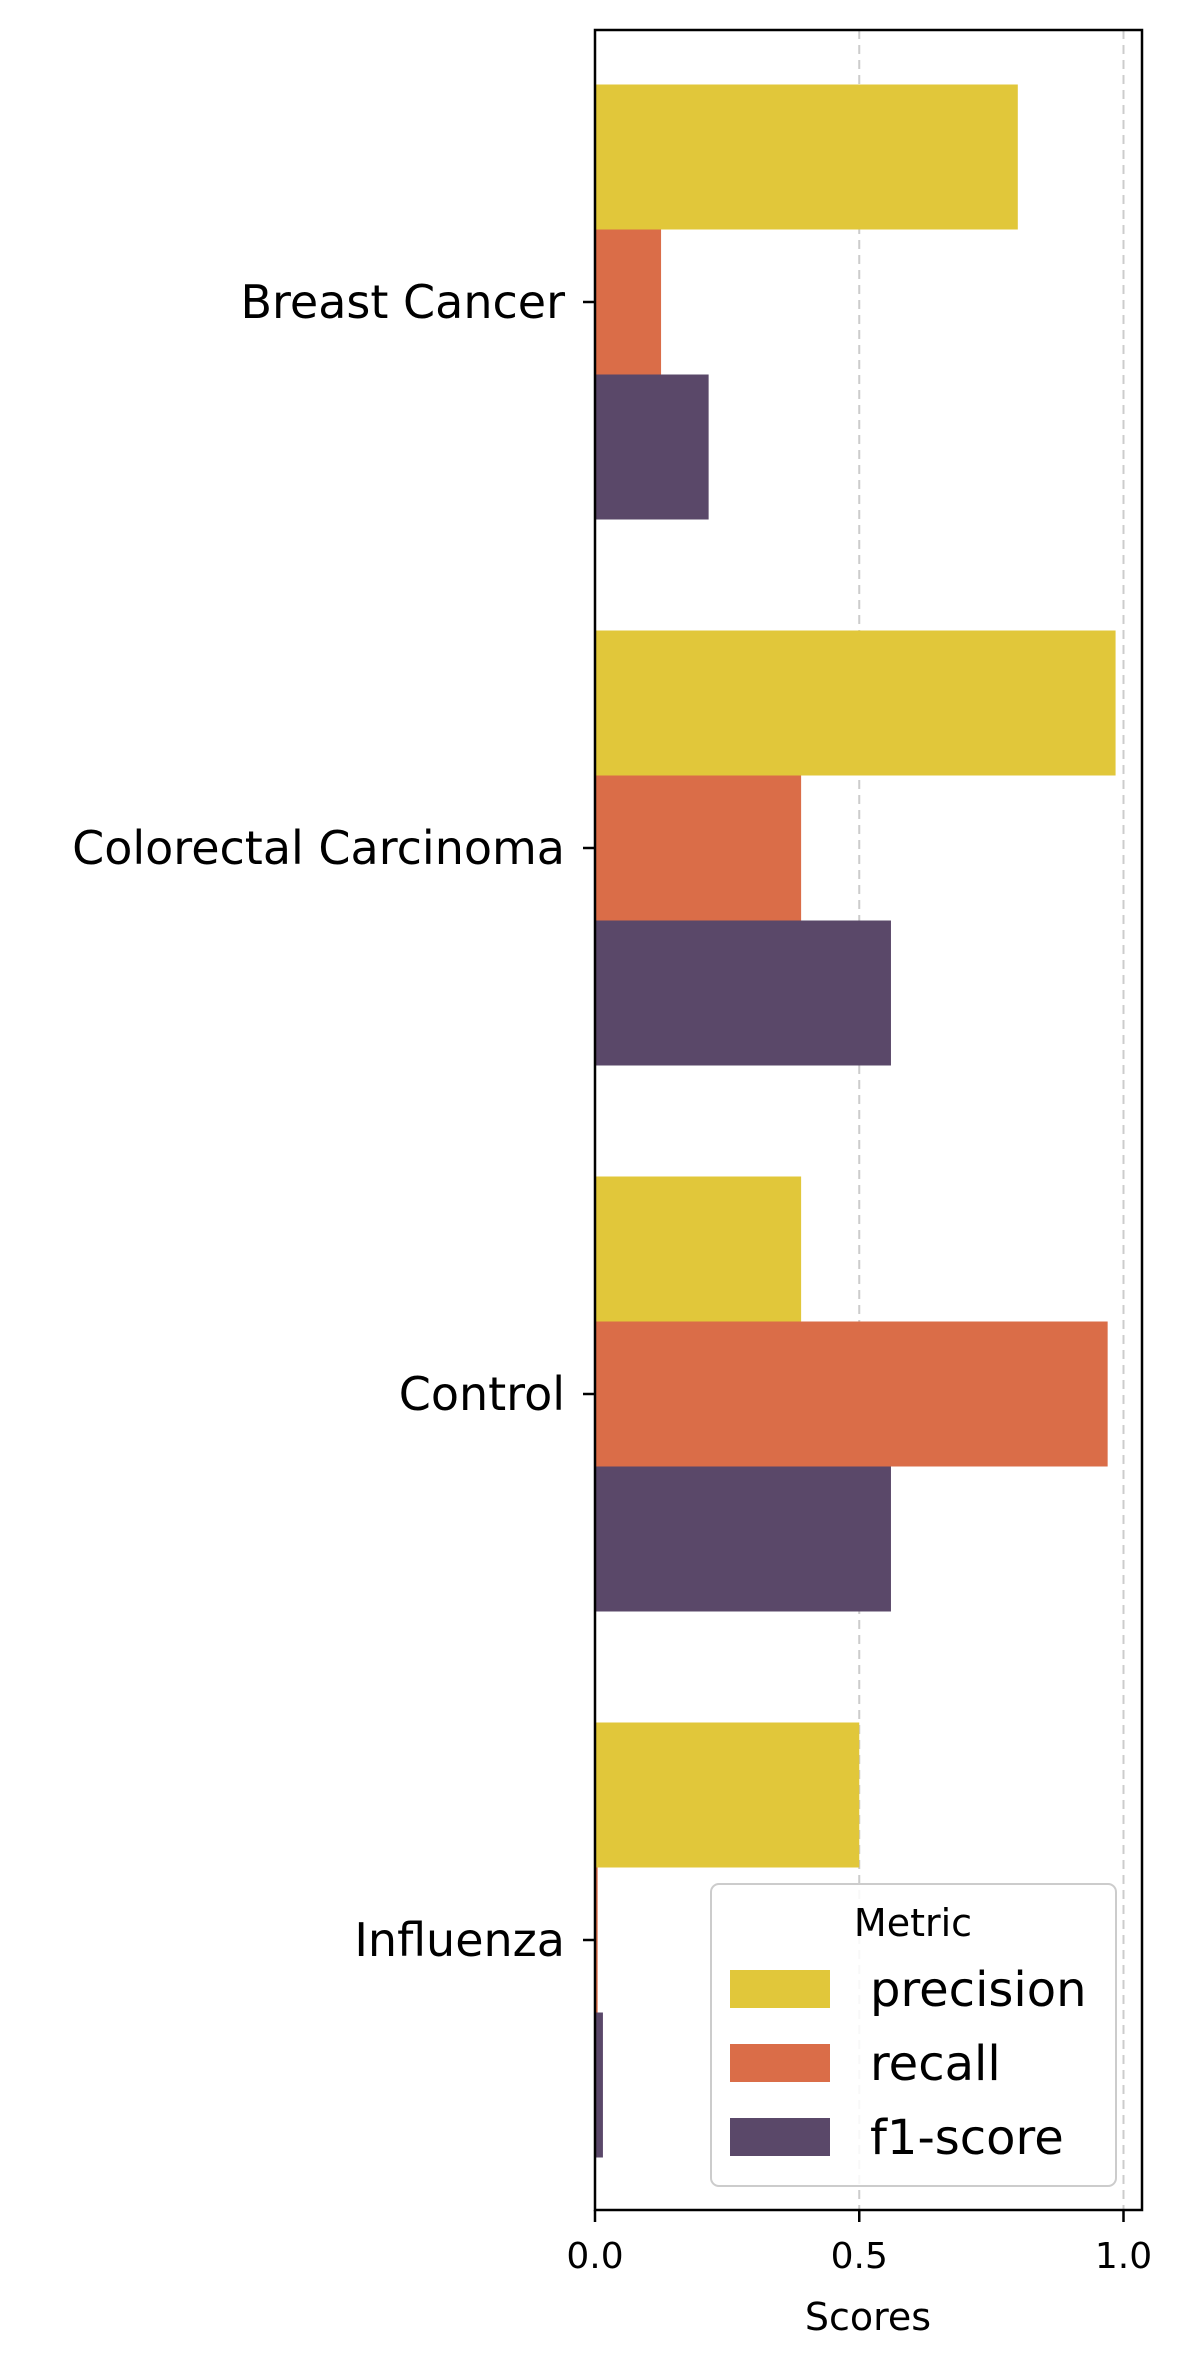 Image resolution: width=1186 pixels, height=2370 pixels. Describe the element at coordinates (859, 2256) in the screenshot. I see `x-tick-label: 0.5` at that location.